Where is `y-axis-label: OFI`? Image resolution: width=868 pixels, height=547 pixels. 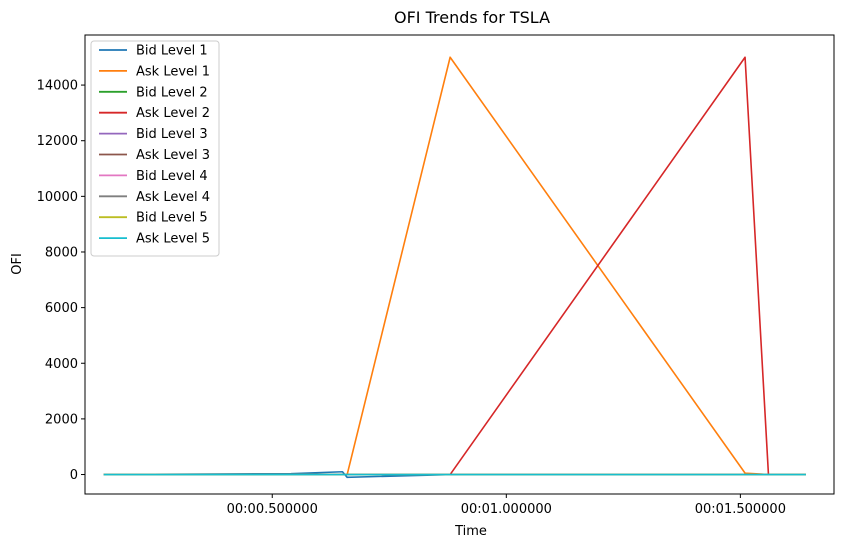 y-axis-label: OFI is located at coordinates (17, 264).